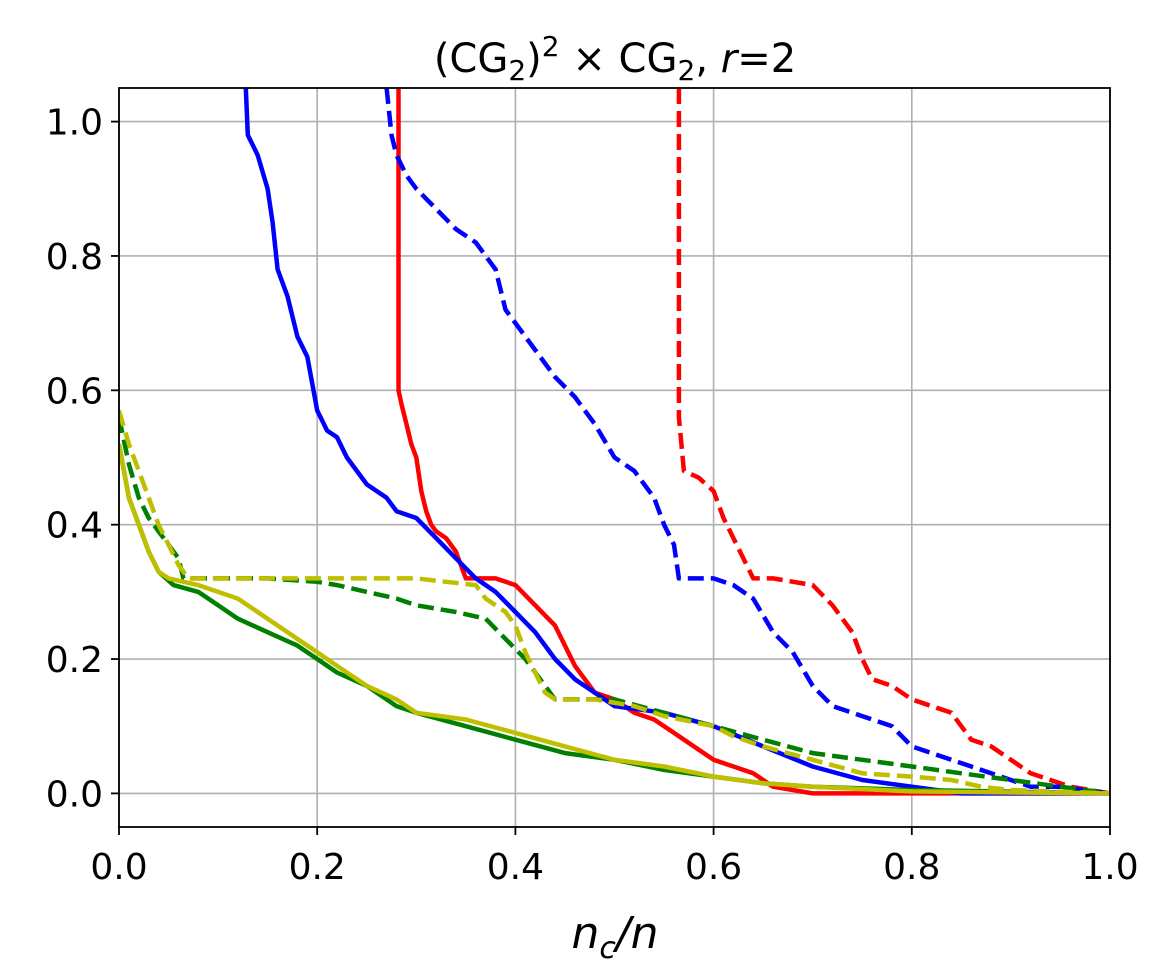  Describe the element at coordinates (515, 867) in the screenshot. I see `x-tick-label-2: 0.4` at that location.